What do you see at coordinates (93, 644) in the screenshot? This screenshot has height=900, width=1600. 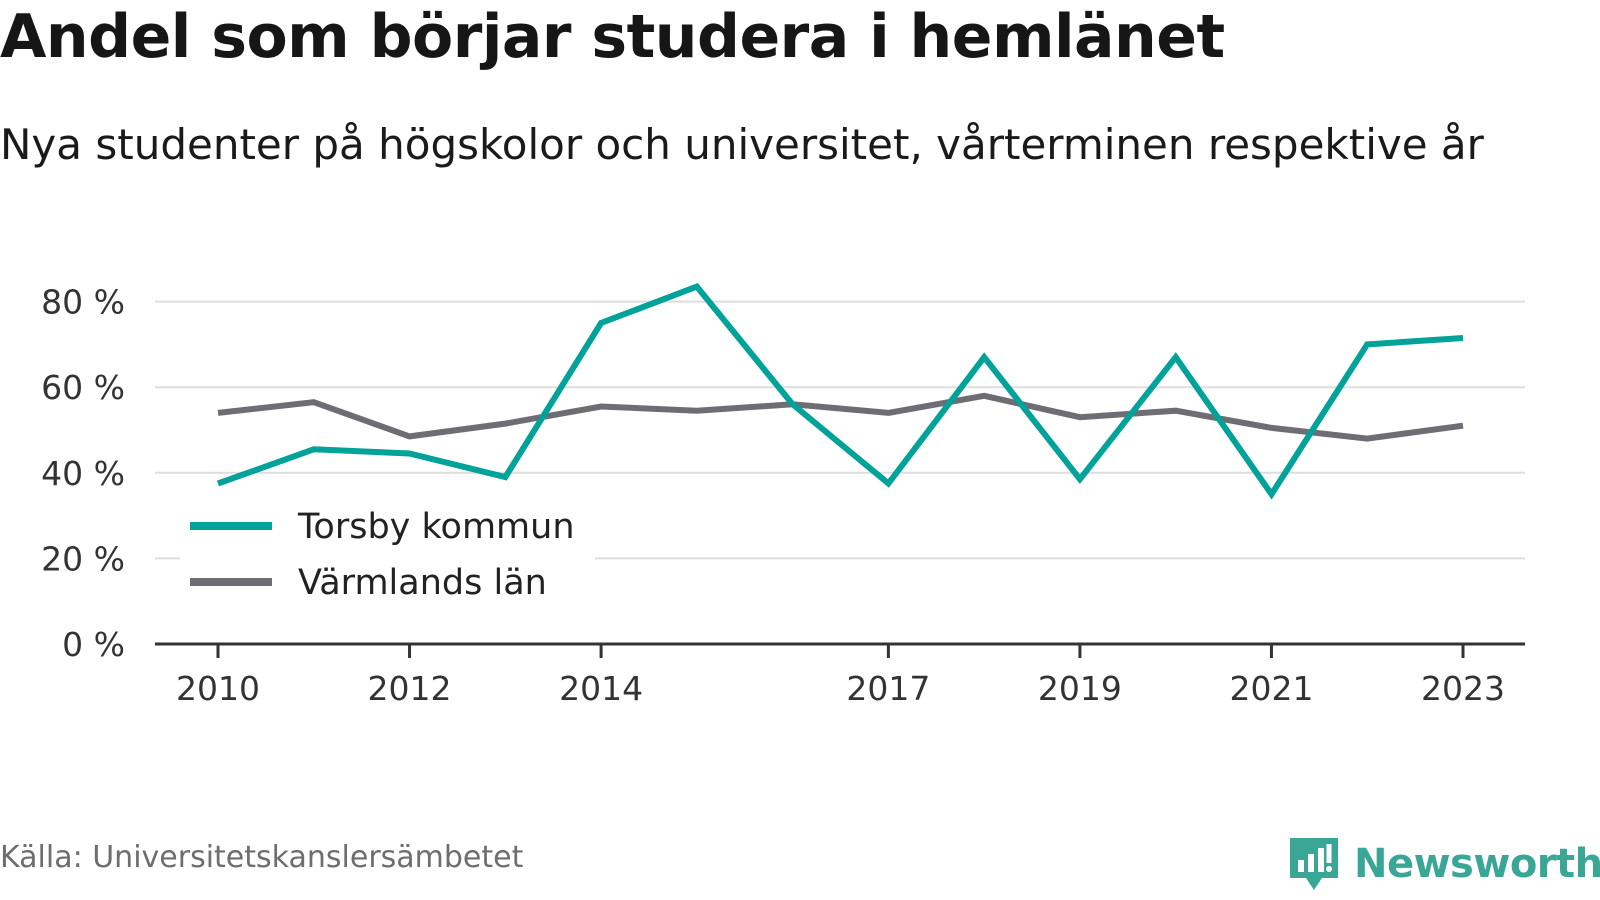 I see `y-tick-label: 0 %` at bounding box center [93, 644].